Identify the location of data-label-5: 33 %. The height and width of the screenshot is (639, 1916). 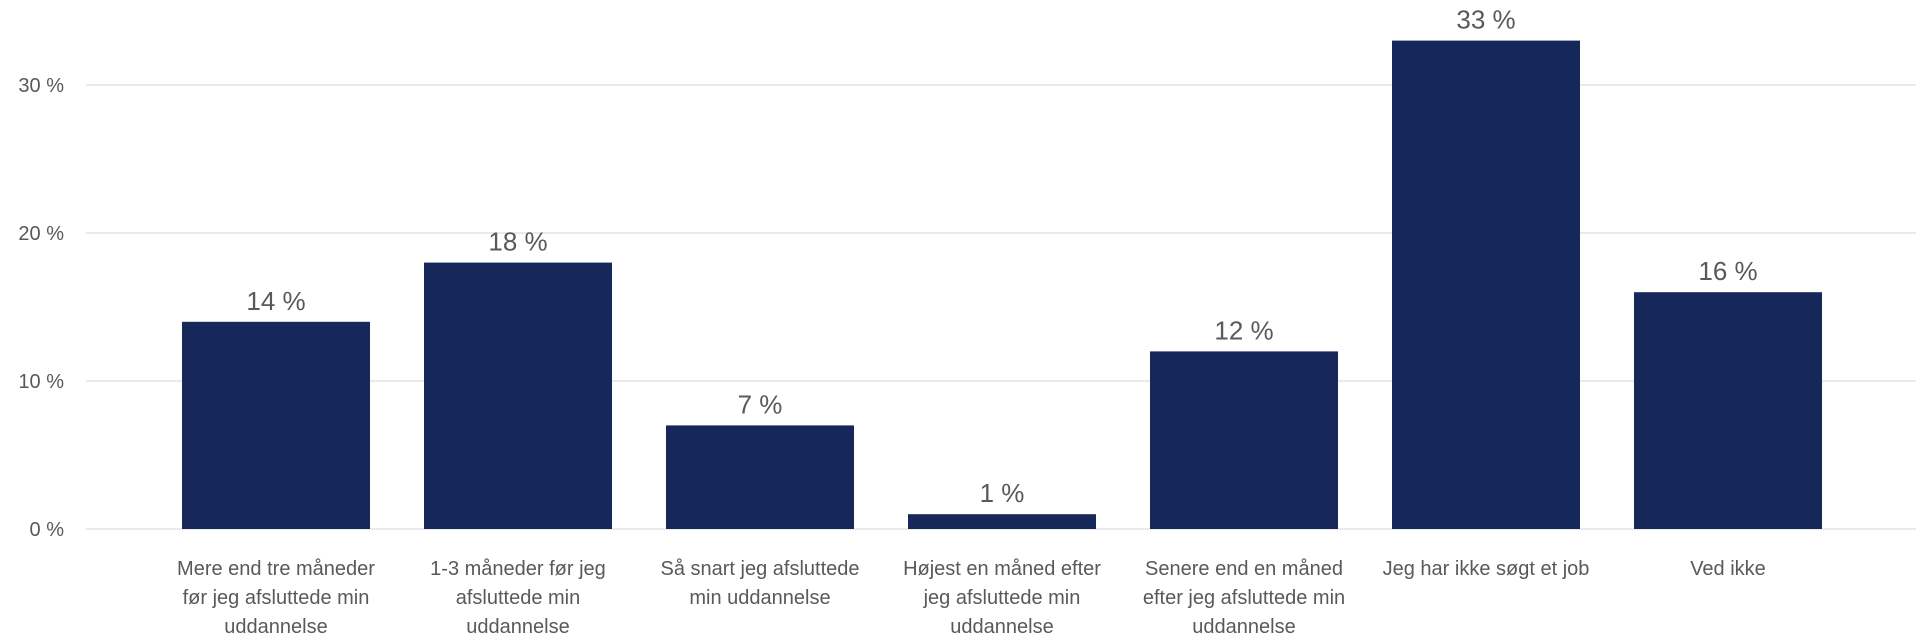
(1485, 20).